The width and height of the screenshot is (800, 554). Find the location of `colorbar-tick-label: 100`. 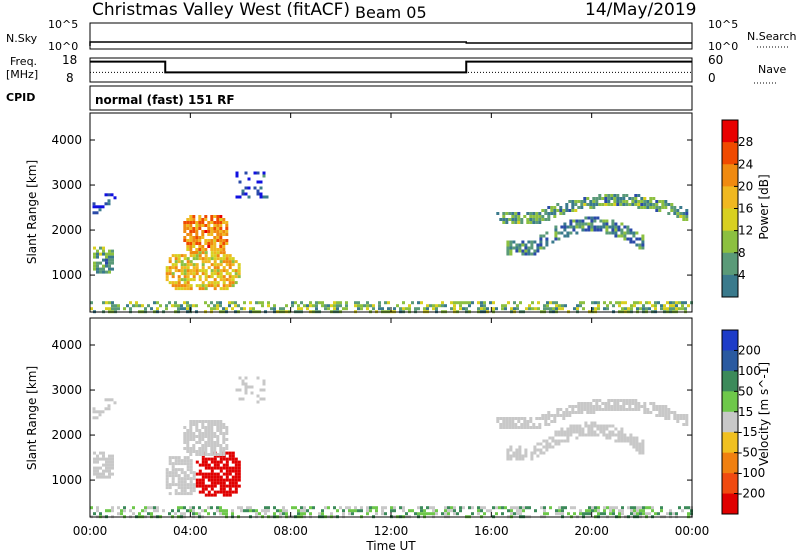

colorbar-tick-label: 100 is located at coordinates (749, 371).